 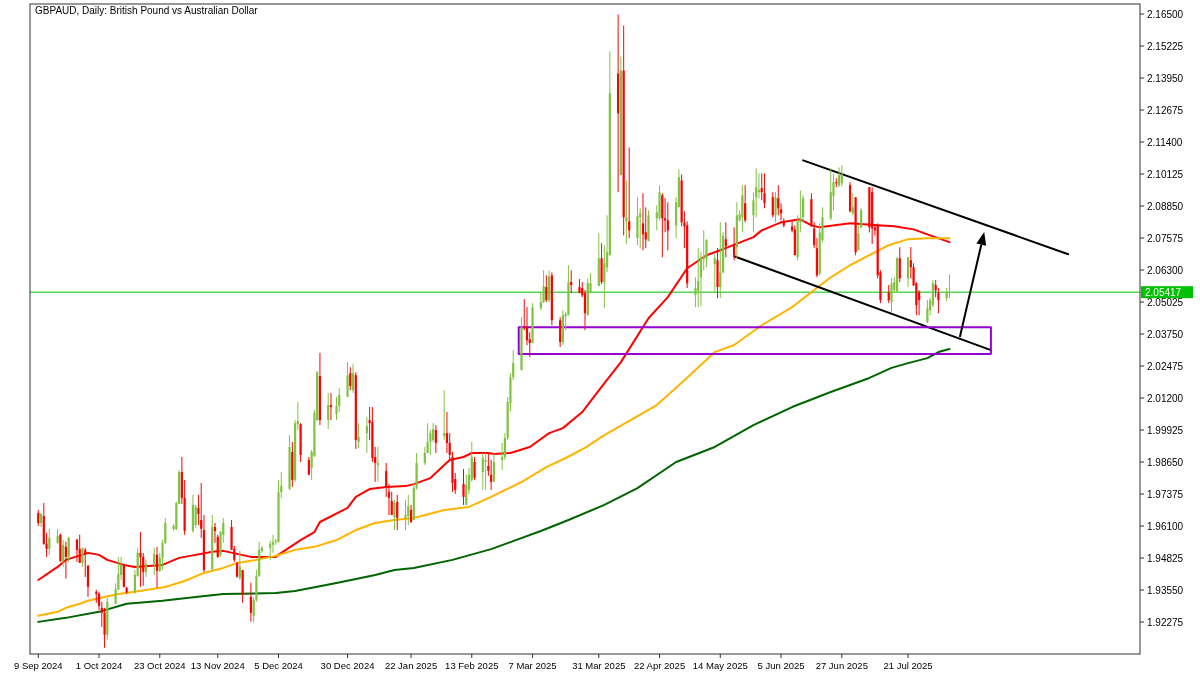 I want to click on y-tick-label: 2.01200, so click(x=1165, y=398).